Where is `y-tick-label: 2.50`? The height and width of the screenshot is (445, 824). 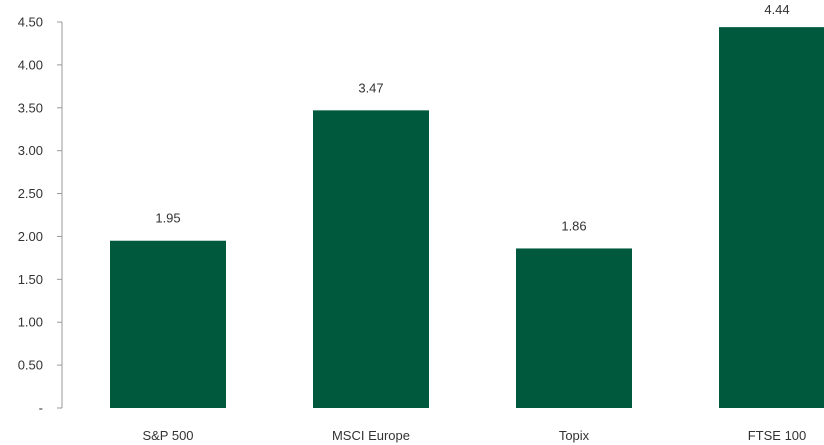
y-tick-label: 2.50 is located at coordinates (30, 193).